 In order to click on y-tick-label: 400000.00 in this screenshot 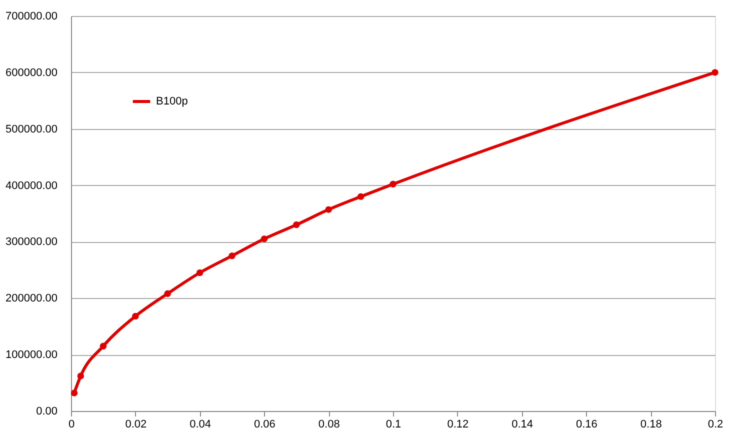, I will do `click(32, 186)`.